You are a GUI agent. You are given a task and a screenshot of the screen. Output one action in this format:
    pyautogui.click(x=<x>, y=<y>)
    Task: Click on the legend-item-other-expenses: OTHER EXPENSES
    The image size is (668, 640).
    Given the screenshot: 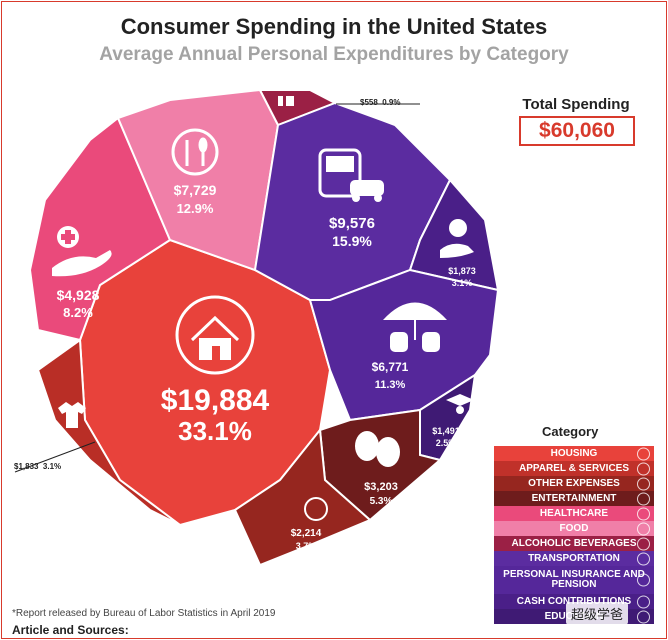 What is the action you would take?
    pyautogui.click(x=574, y=483)
    